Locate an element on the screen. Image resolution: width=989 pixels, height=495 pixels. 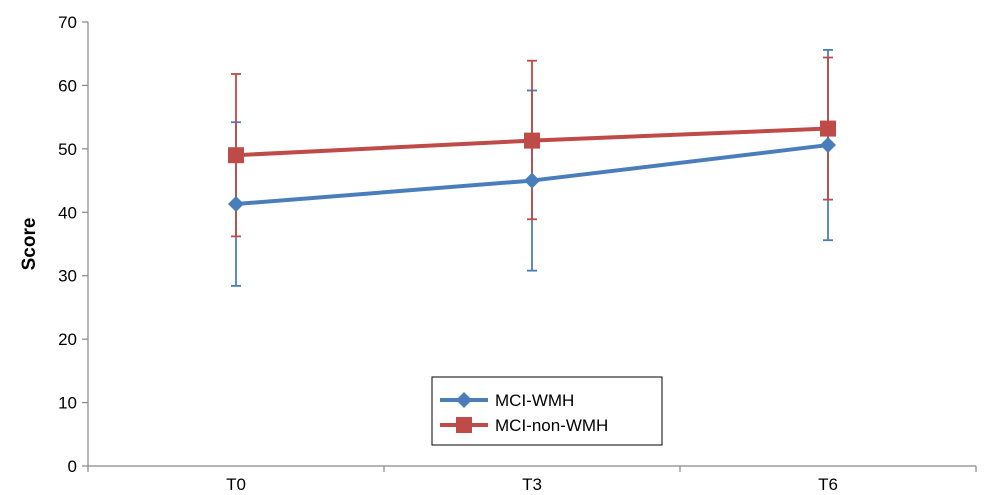
y-tick-label: 30 is located at coordinates (67, 276).